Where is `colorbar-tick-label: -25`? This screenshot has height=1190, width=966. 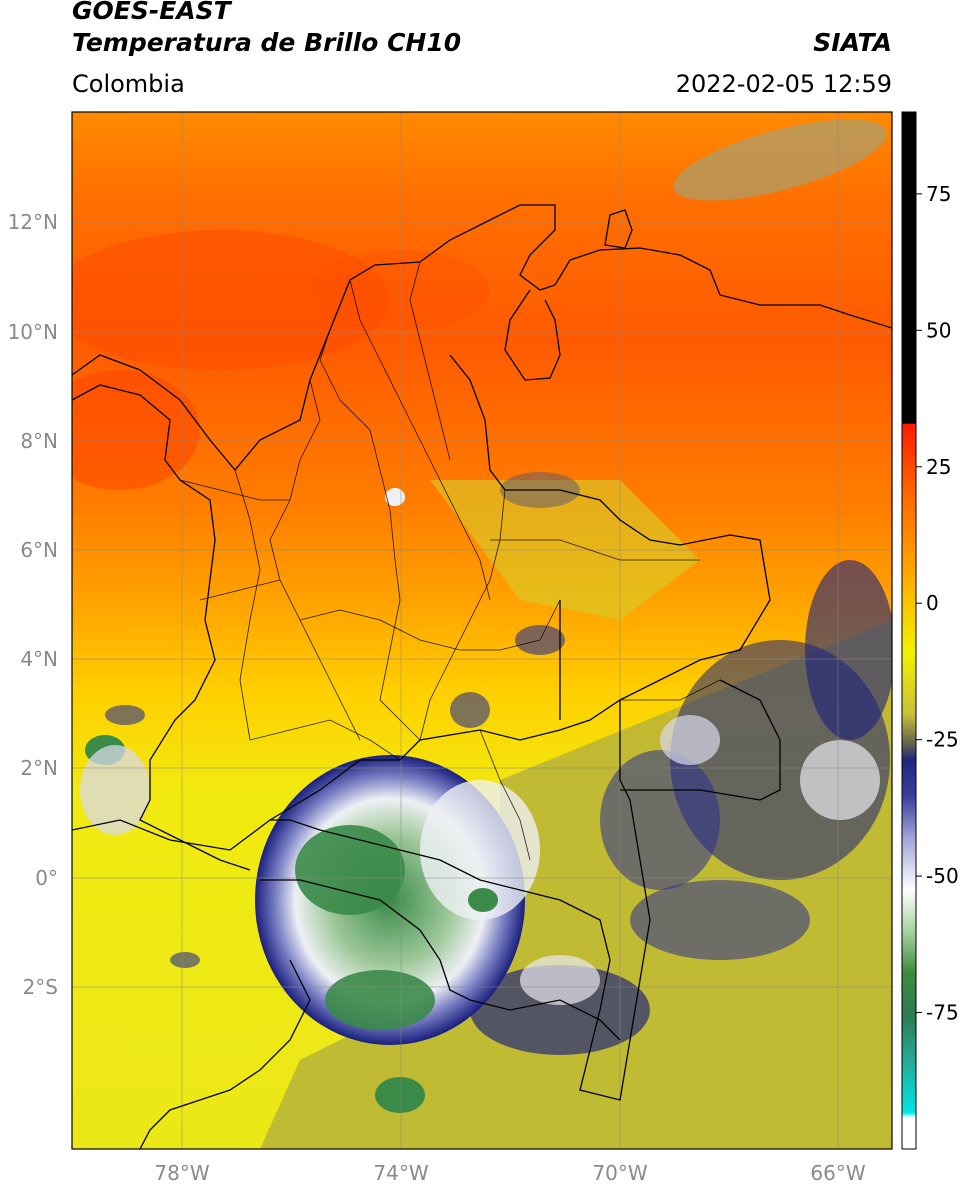
colorbar-tick-label: -25 is located at coordinates (942, 740).